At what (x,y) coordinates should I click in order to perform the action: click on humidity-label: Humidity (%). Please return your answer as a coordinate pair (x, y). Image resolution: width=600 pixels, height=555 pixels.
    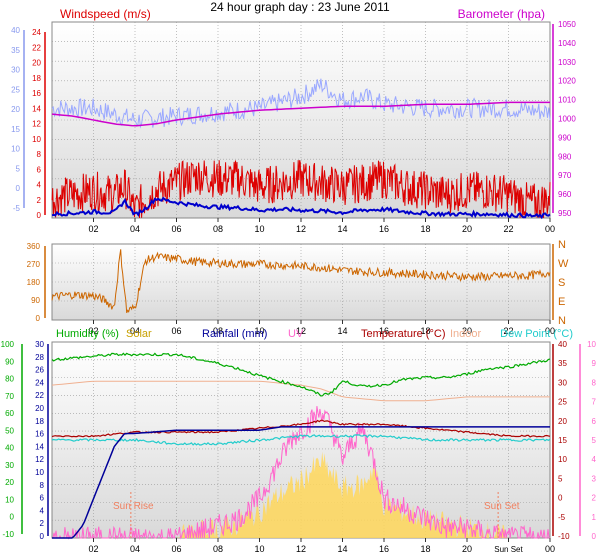
    Looking at the image, I should click on (87, 334).